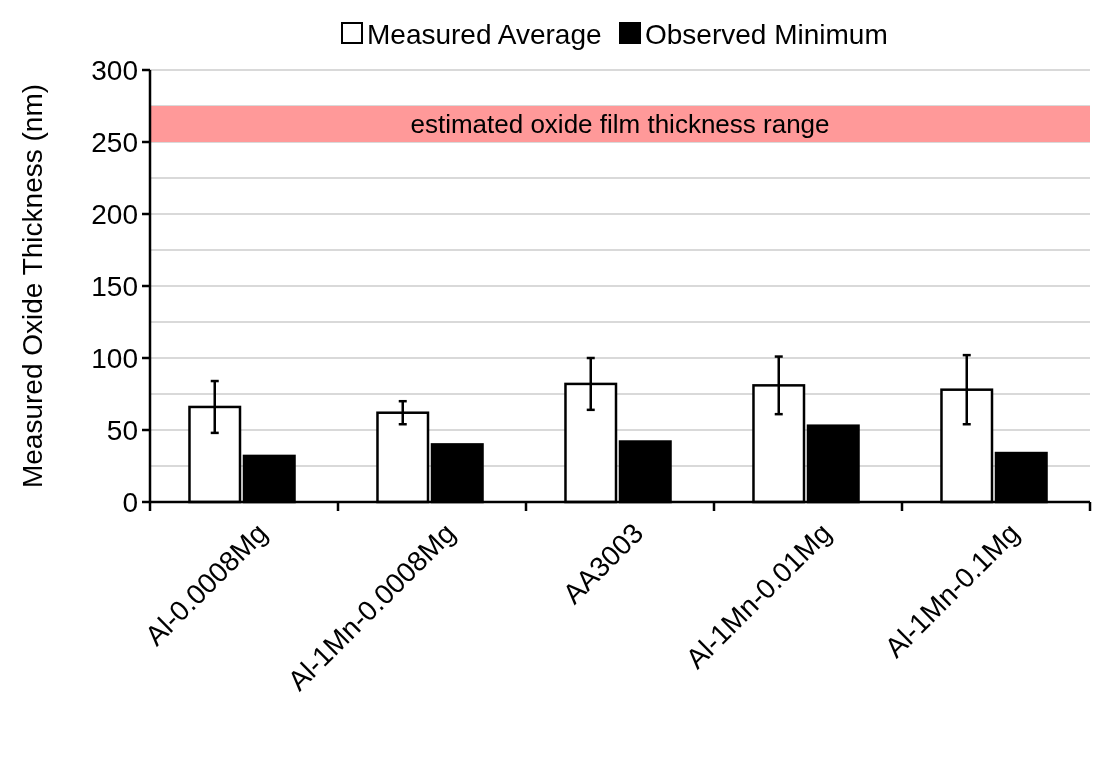 The image size is (1102, 757). What do you see at coordinates (130, 502) in the screenshot?
I see `y-tick-label: 0` at bounding box center [130, 502].